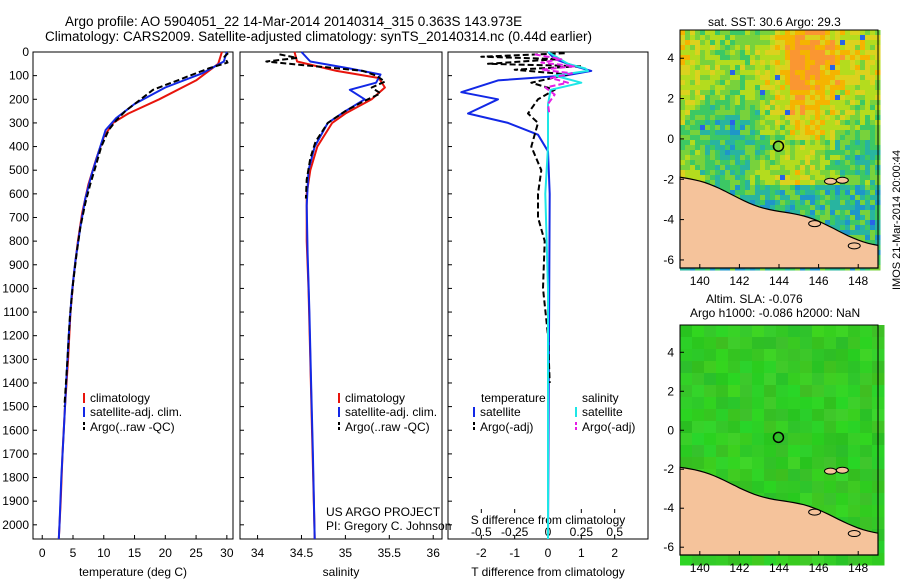  What do you see at coordinates (775, 313) in the screenshot?
I see `sla-map-title-line2: Argo h1000: -0.086 h2000: NaN` at bounding box center [775, 313].